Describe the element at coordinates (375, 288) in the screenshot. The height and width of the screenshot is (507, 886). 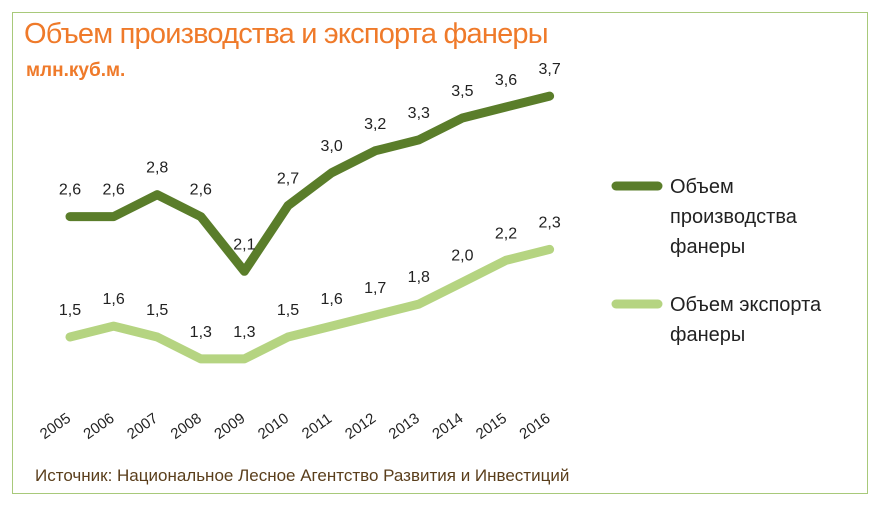
I see `data-label: 1,7` at that location.